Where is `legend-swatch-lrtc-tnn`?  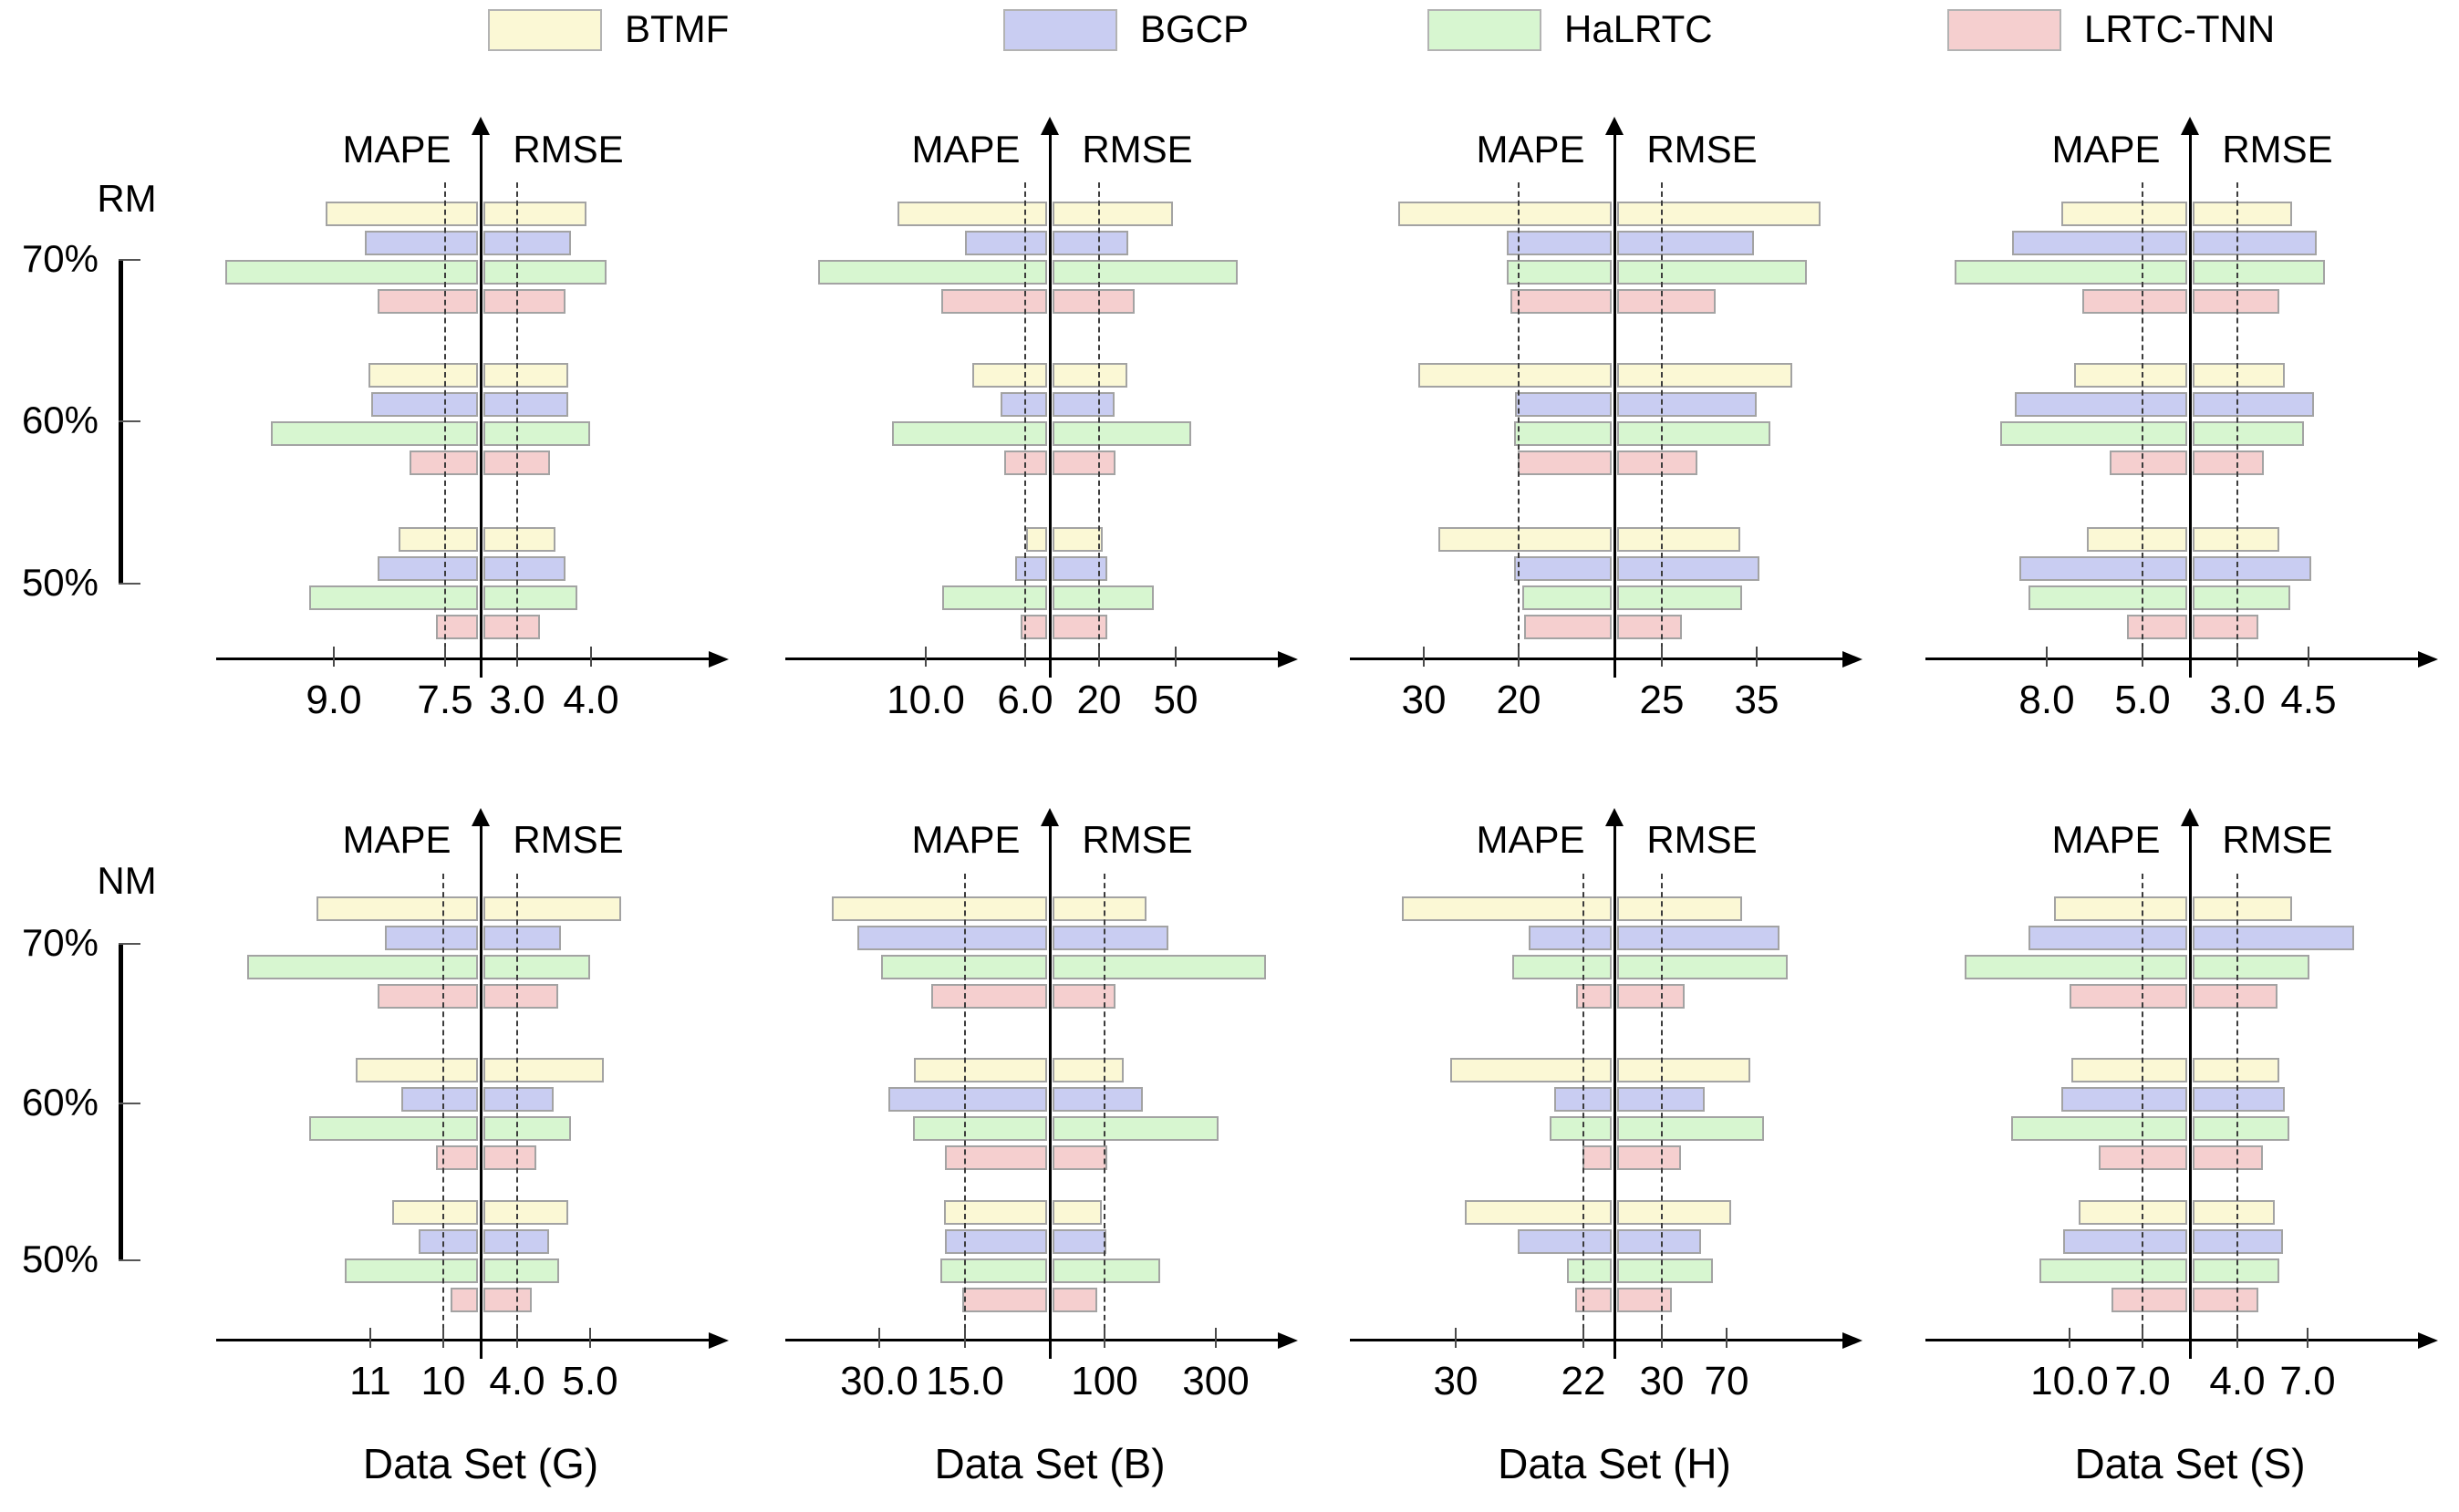
legend-swatch-lrtc-tnn is located at coordinates (2004, 30).